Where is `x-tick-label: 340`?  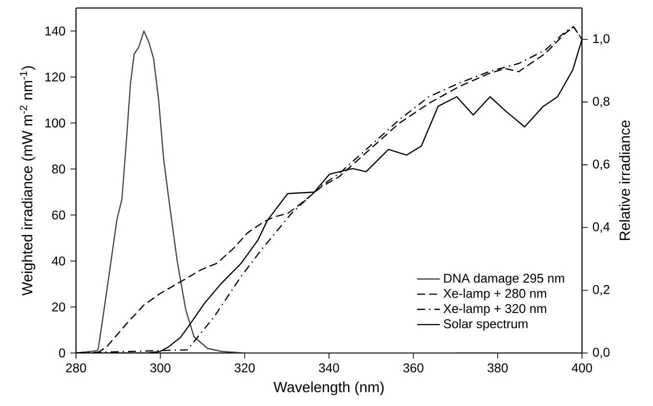 x-tick-label: 340 is located at coordinates (329, 367).